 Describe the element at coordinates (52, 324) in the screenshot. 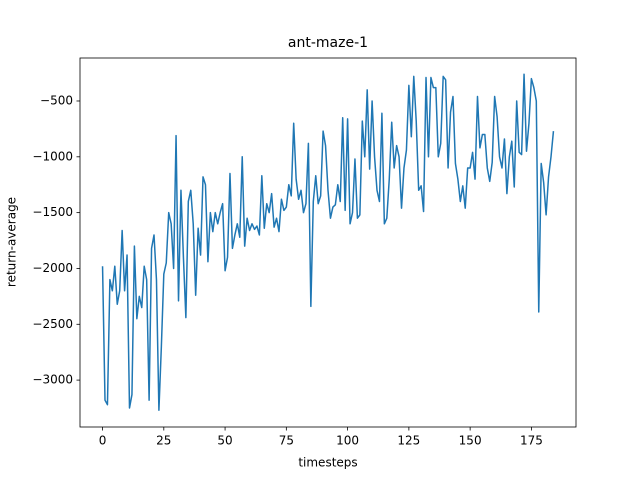

I see `y-tick-label: −2500` at that location.